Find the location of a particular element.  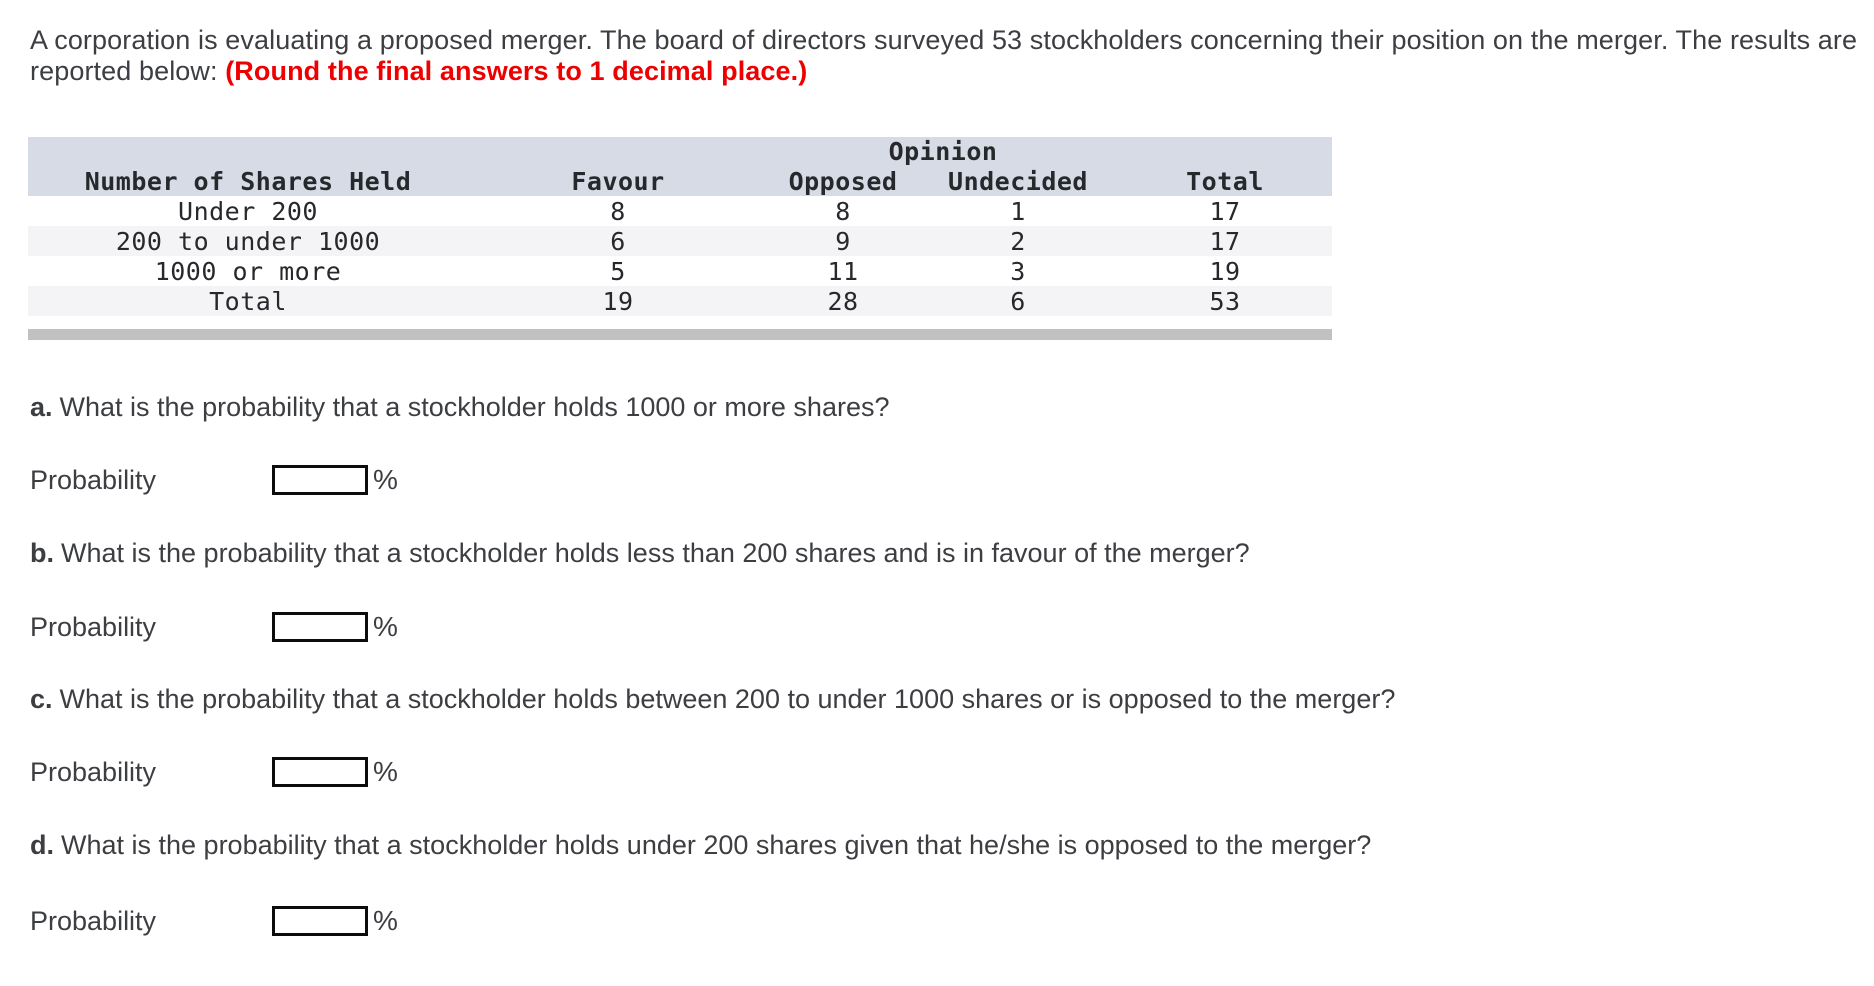

cell-total: 19 is located at coordinates (1225, 271).